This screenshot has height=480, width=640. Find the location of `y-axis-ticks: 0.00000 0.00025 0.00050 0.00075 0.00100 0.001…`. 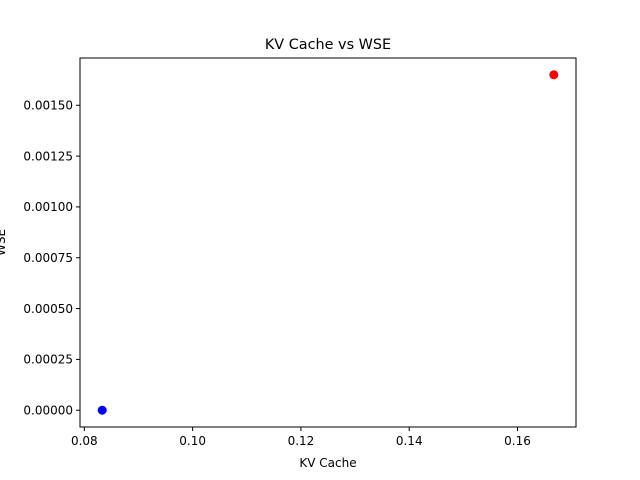

y-axis-ticks: 0.00000 0.00025 0.00050 0.00075 0.00100 0.001… is located at coordinates (51, 258).